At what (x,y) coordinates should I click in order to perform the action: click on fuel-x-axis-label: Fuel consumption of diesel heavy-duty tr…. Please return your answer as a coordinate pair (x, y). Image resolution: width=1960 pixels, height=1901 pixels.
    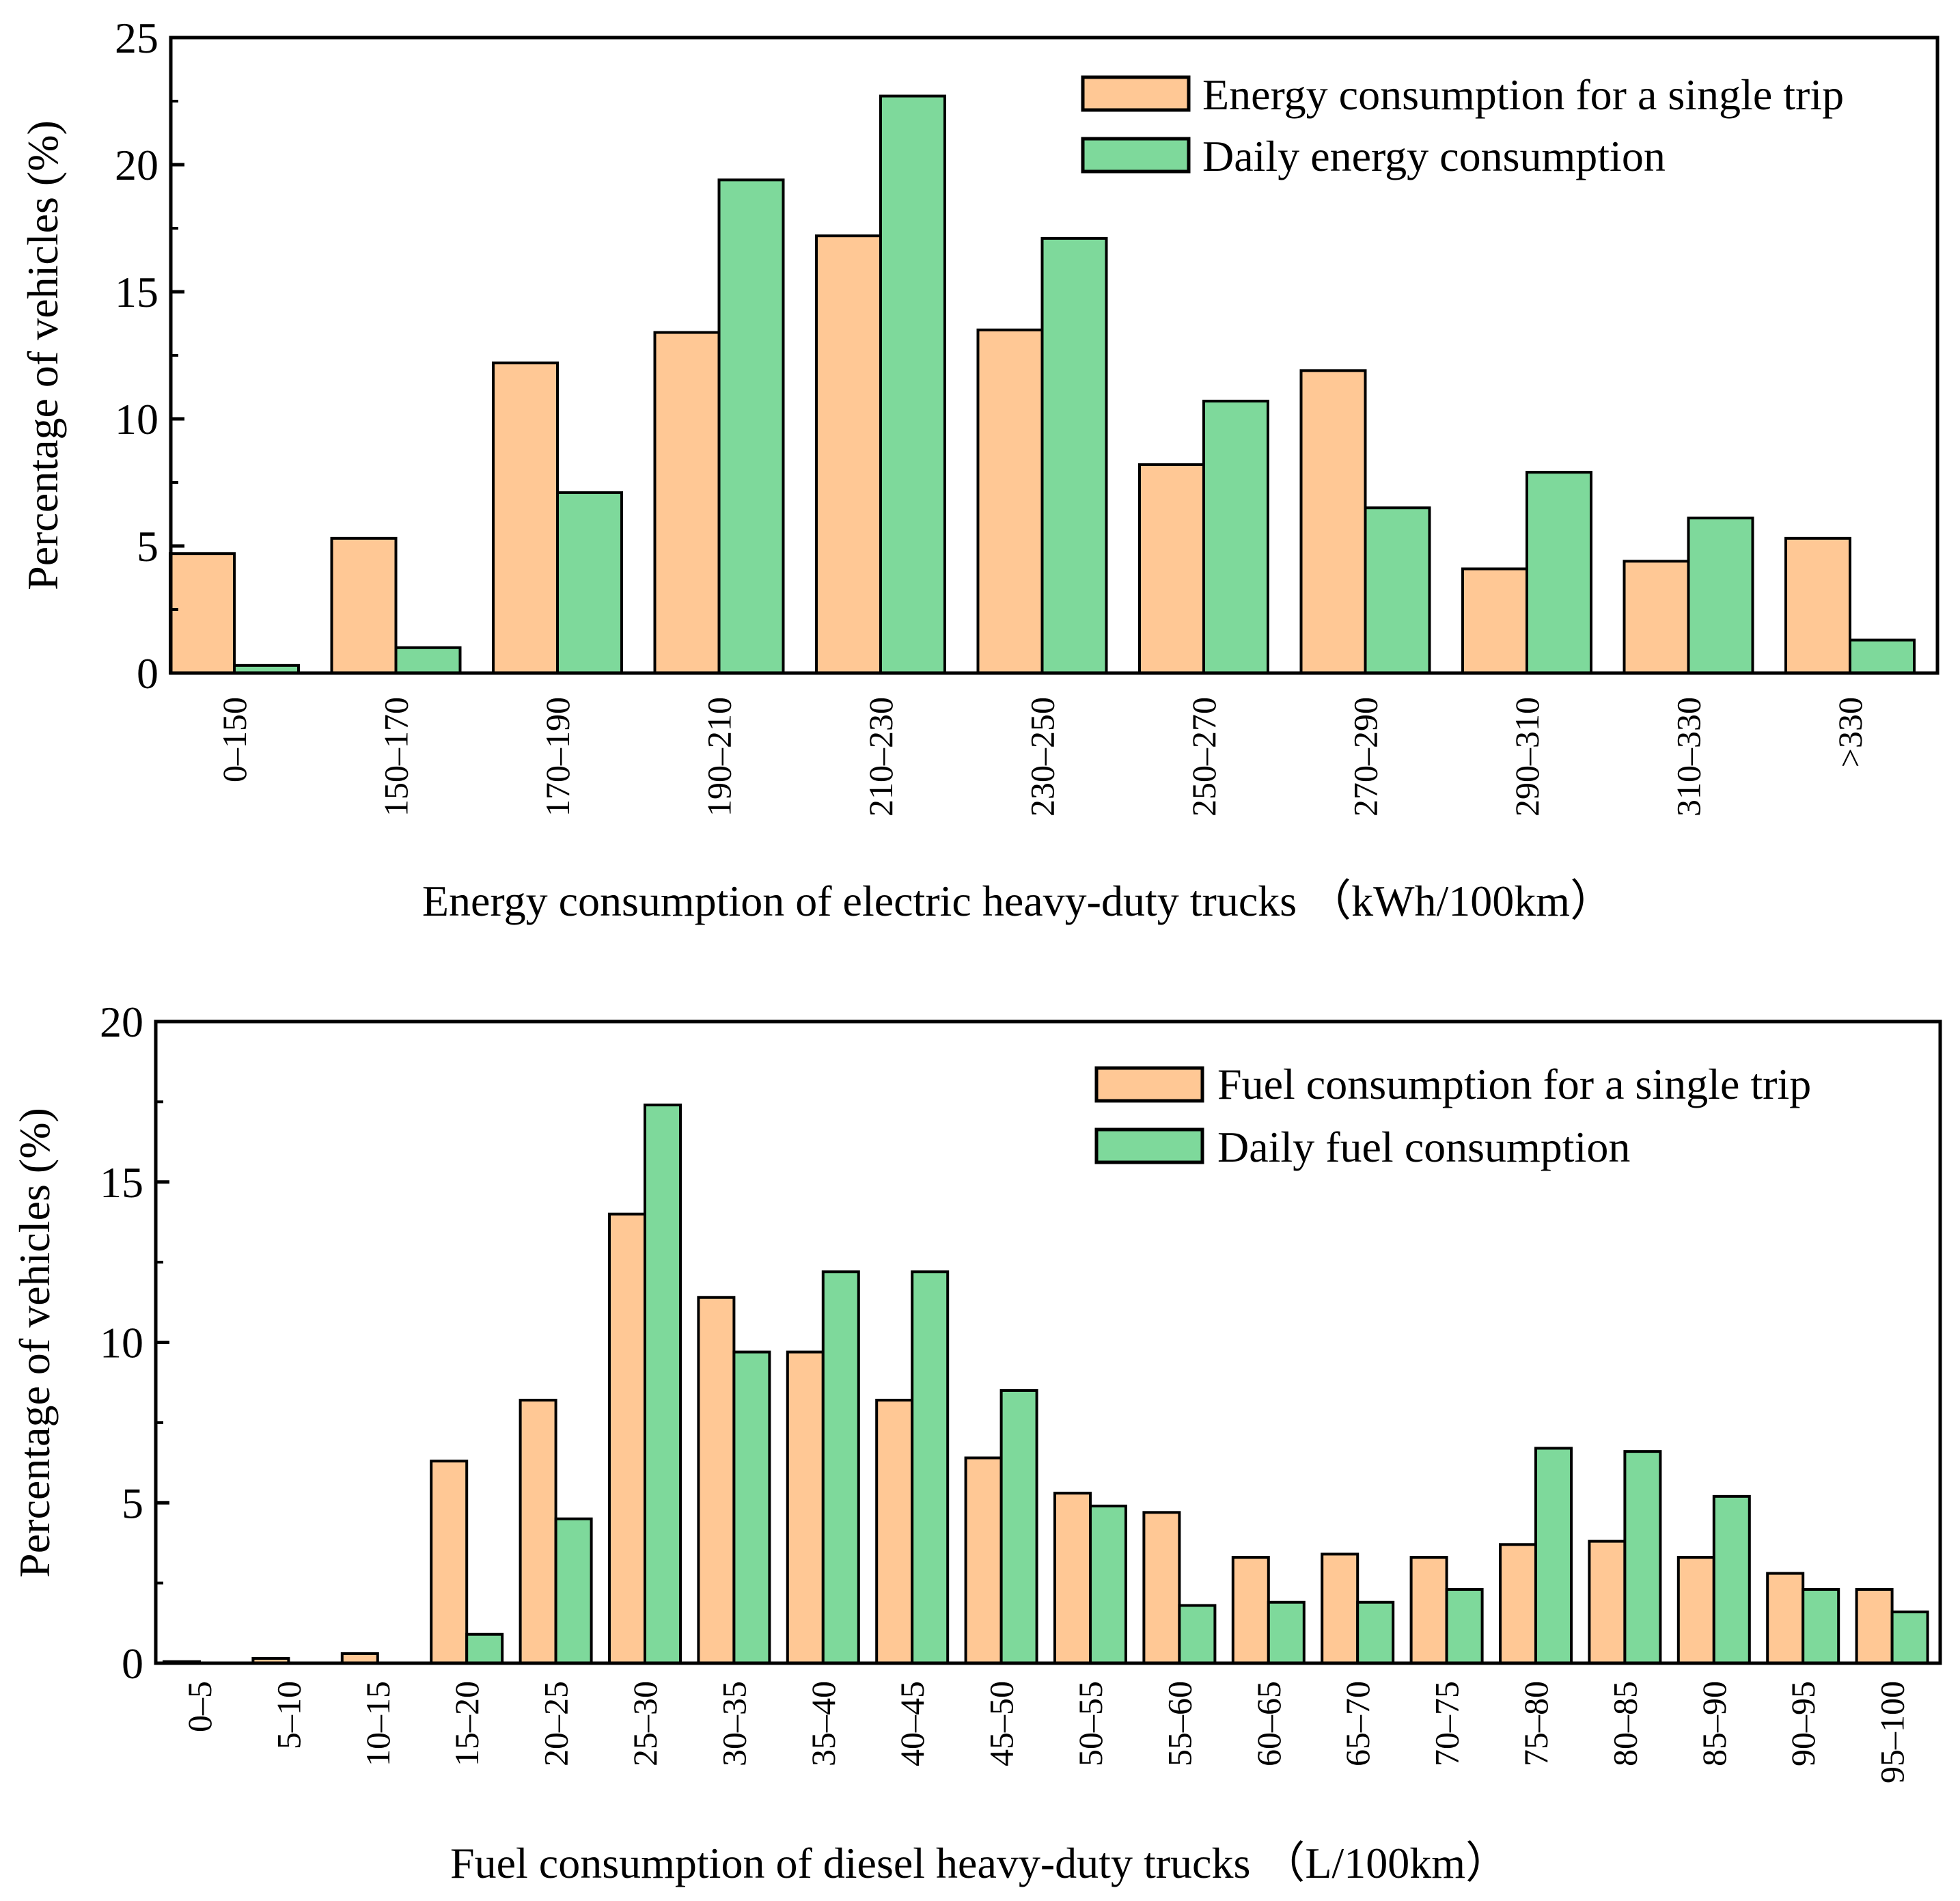
    Looking at the image, I should click on (980, 1863).